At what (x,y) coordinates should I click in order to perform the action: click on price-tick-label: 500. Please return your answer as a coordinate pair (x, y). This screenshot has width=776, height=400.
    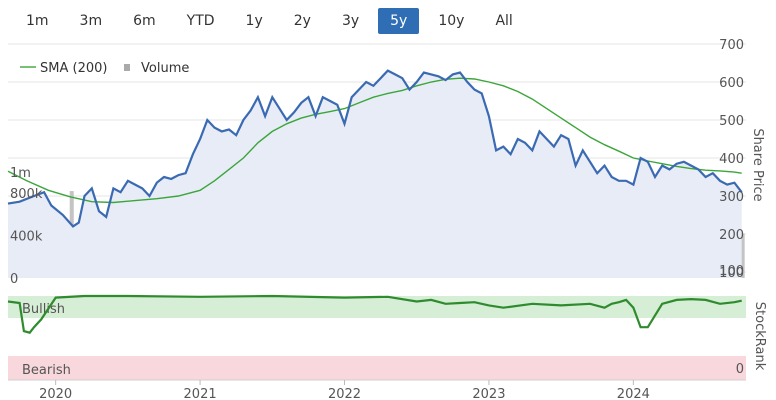
    Looking at the image, I should click on (731, 121).